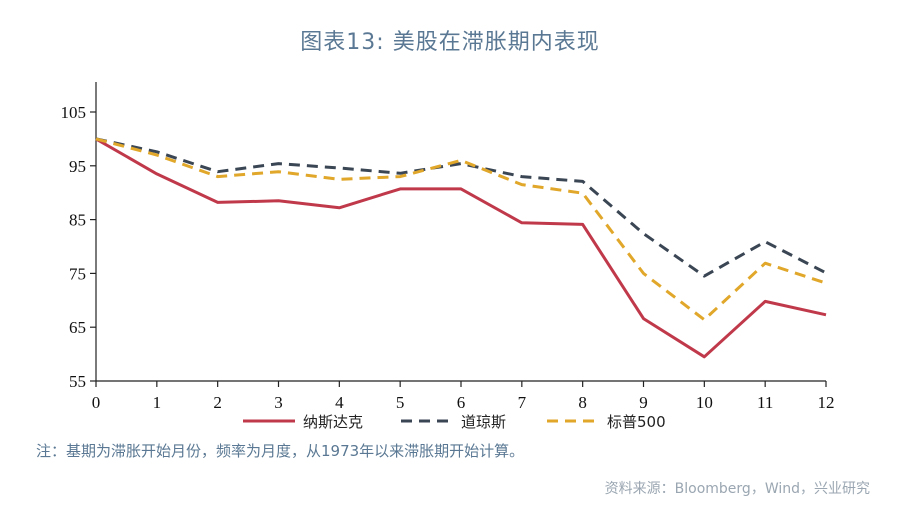  What do you see at coordinates (737, 489) in the screenshot?
I see `data-source: 资料来源：Bloomberg，Wind，兴业研究` at bounding box center [737, 489].